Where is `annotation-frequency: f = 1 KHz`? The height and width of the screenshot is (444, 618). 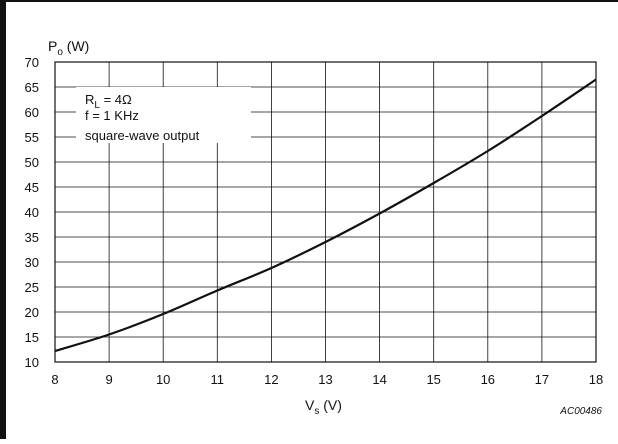 annotation-frequency: f = 1 KHz is located at coordinates (112, 115).